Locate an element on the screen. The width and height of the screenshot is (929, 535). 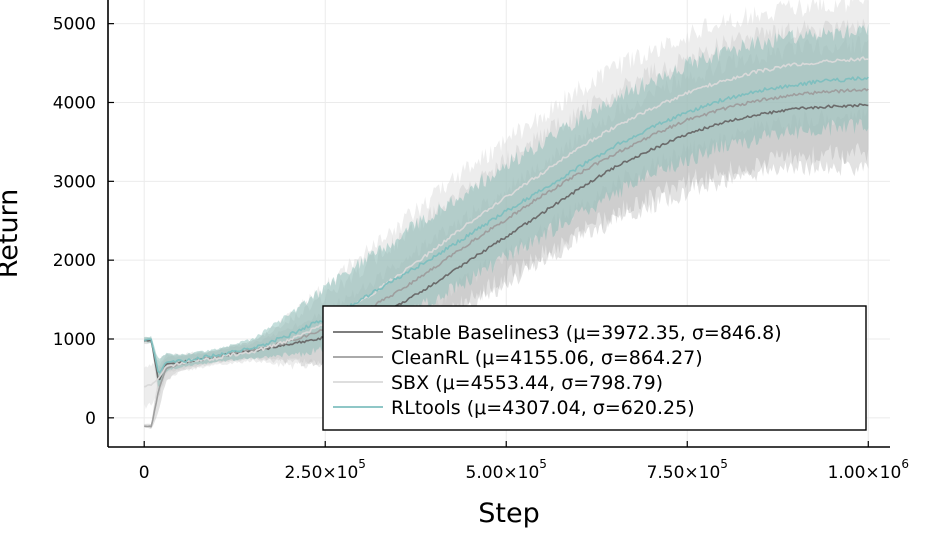
legend-label-1: CleanRL (μ=4155.06, σ=864.27) is located at coordinates (547, 358).